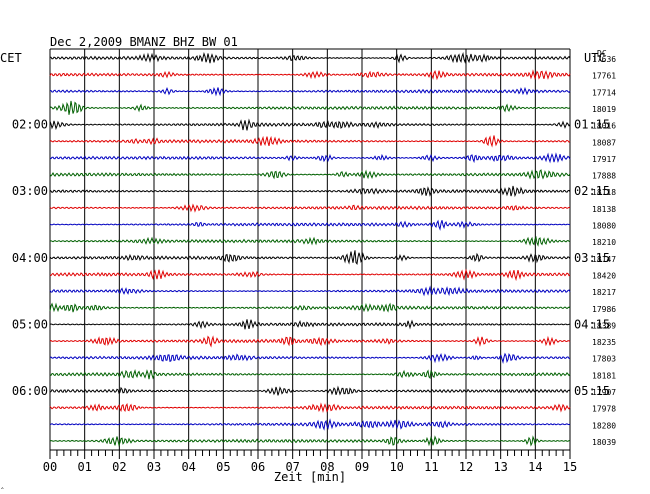 The height and width of the screenshot is (494, 650). Describe the element at coordinates (30, 258) in the screenshot. I see `cet-hour-label: 04:00` at that location.